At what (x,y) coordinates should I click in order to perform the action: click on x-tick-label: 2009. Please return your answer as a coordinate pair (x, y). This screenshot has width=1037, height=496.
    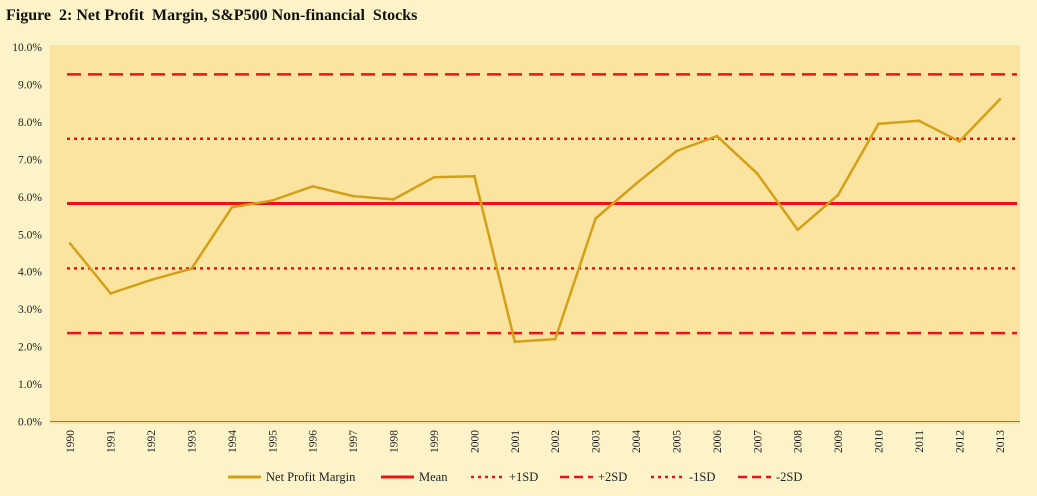
    Looking at the image, I should click on (839, 441).